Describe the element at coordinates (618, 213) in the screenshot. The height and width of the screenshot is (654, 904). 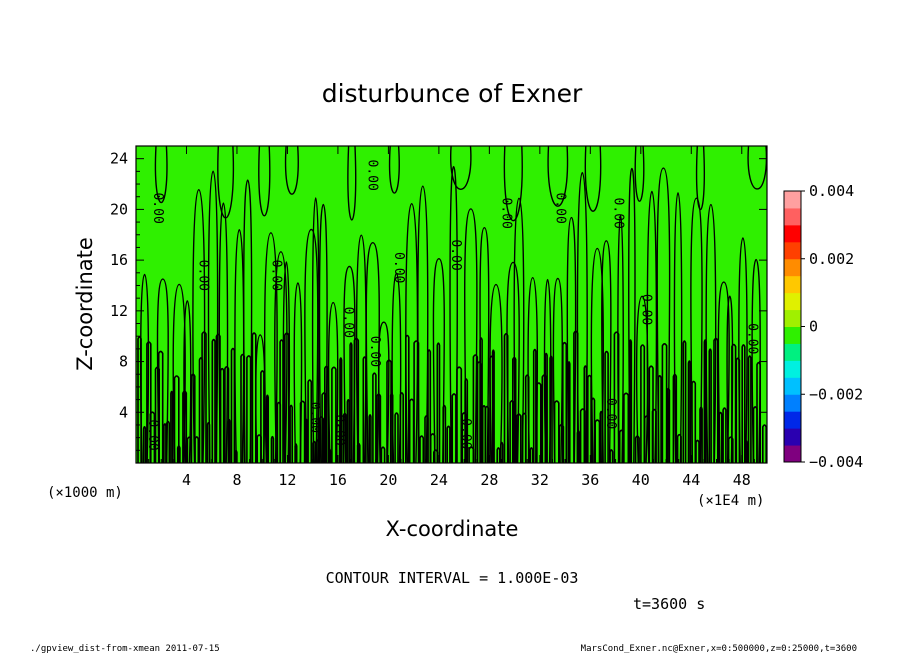
I see `contour-label-9: 0.00` at that location.